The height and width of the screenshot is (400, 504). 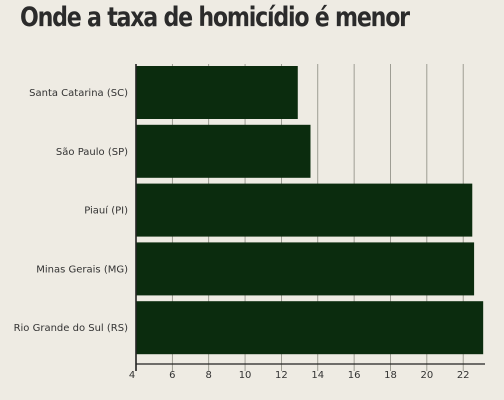 What do you see at coordinates (209, 375) in the screenshot?
I see `x-tick-label: 8` at bounding box center [209, 375].